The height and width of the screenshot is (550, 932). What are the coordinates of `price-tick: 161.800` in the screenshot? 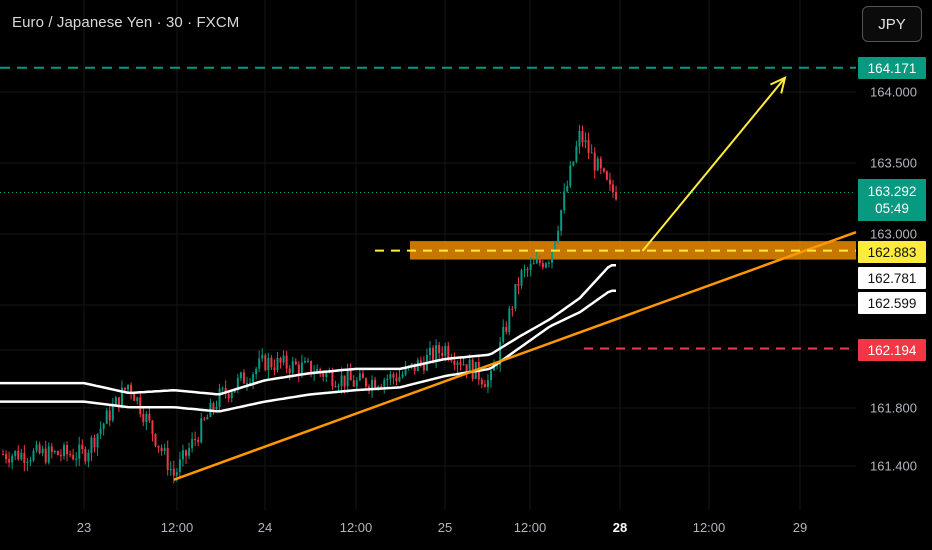 It's located at (893, 408).